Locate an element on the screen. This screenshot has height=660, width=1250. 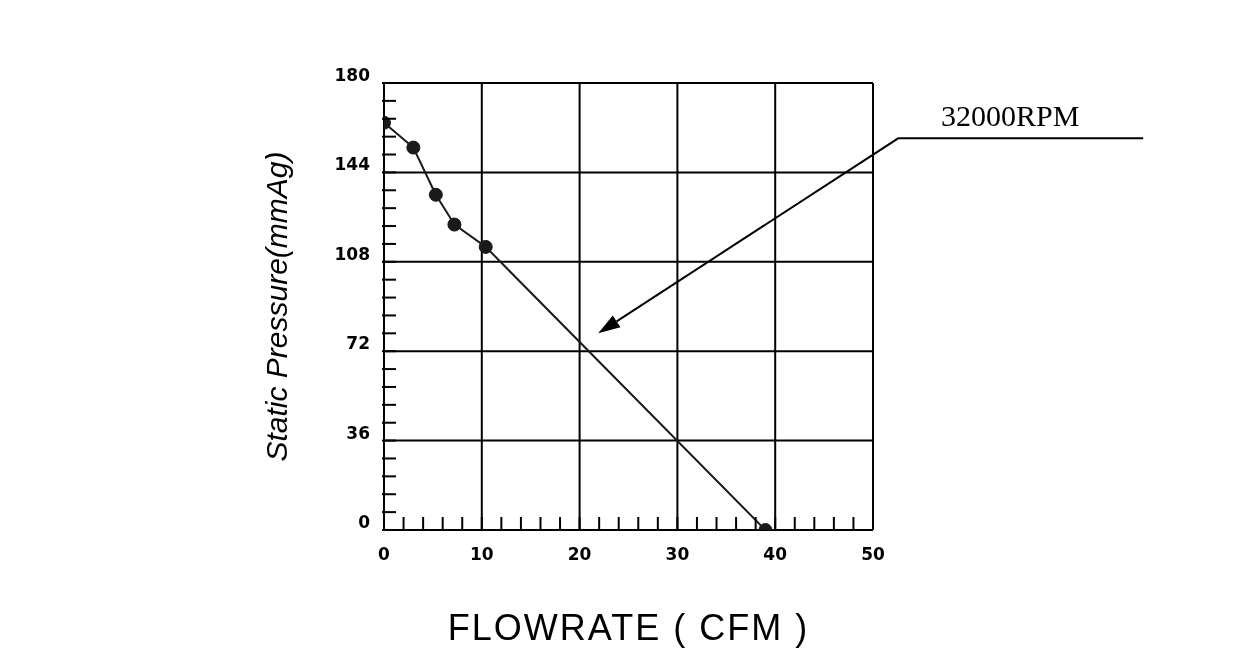
y-tick-label: 144 is located at coordinates (352, 164).